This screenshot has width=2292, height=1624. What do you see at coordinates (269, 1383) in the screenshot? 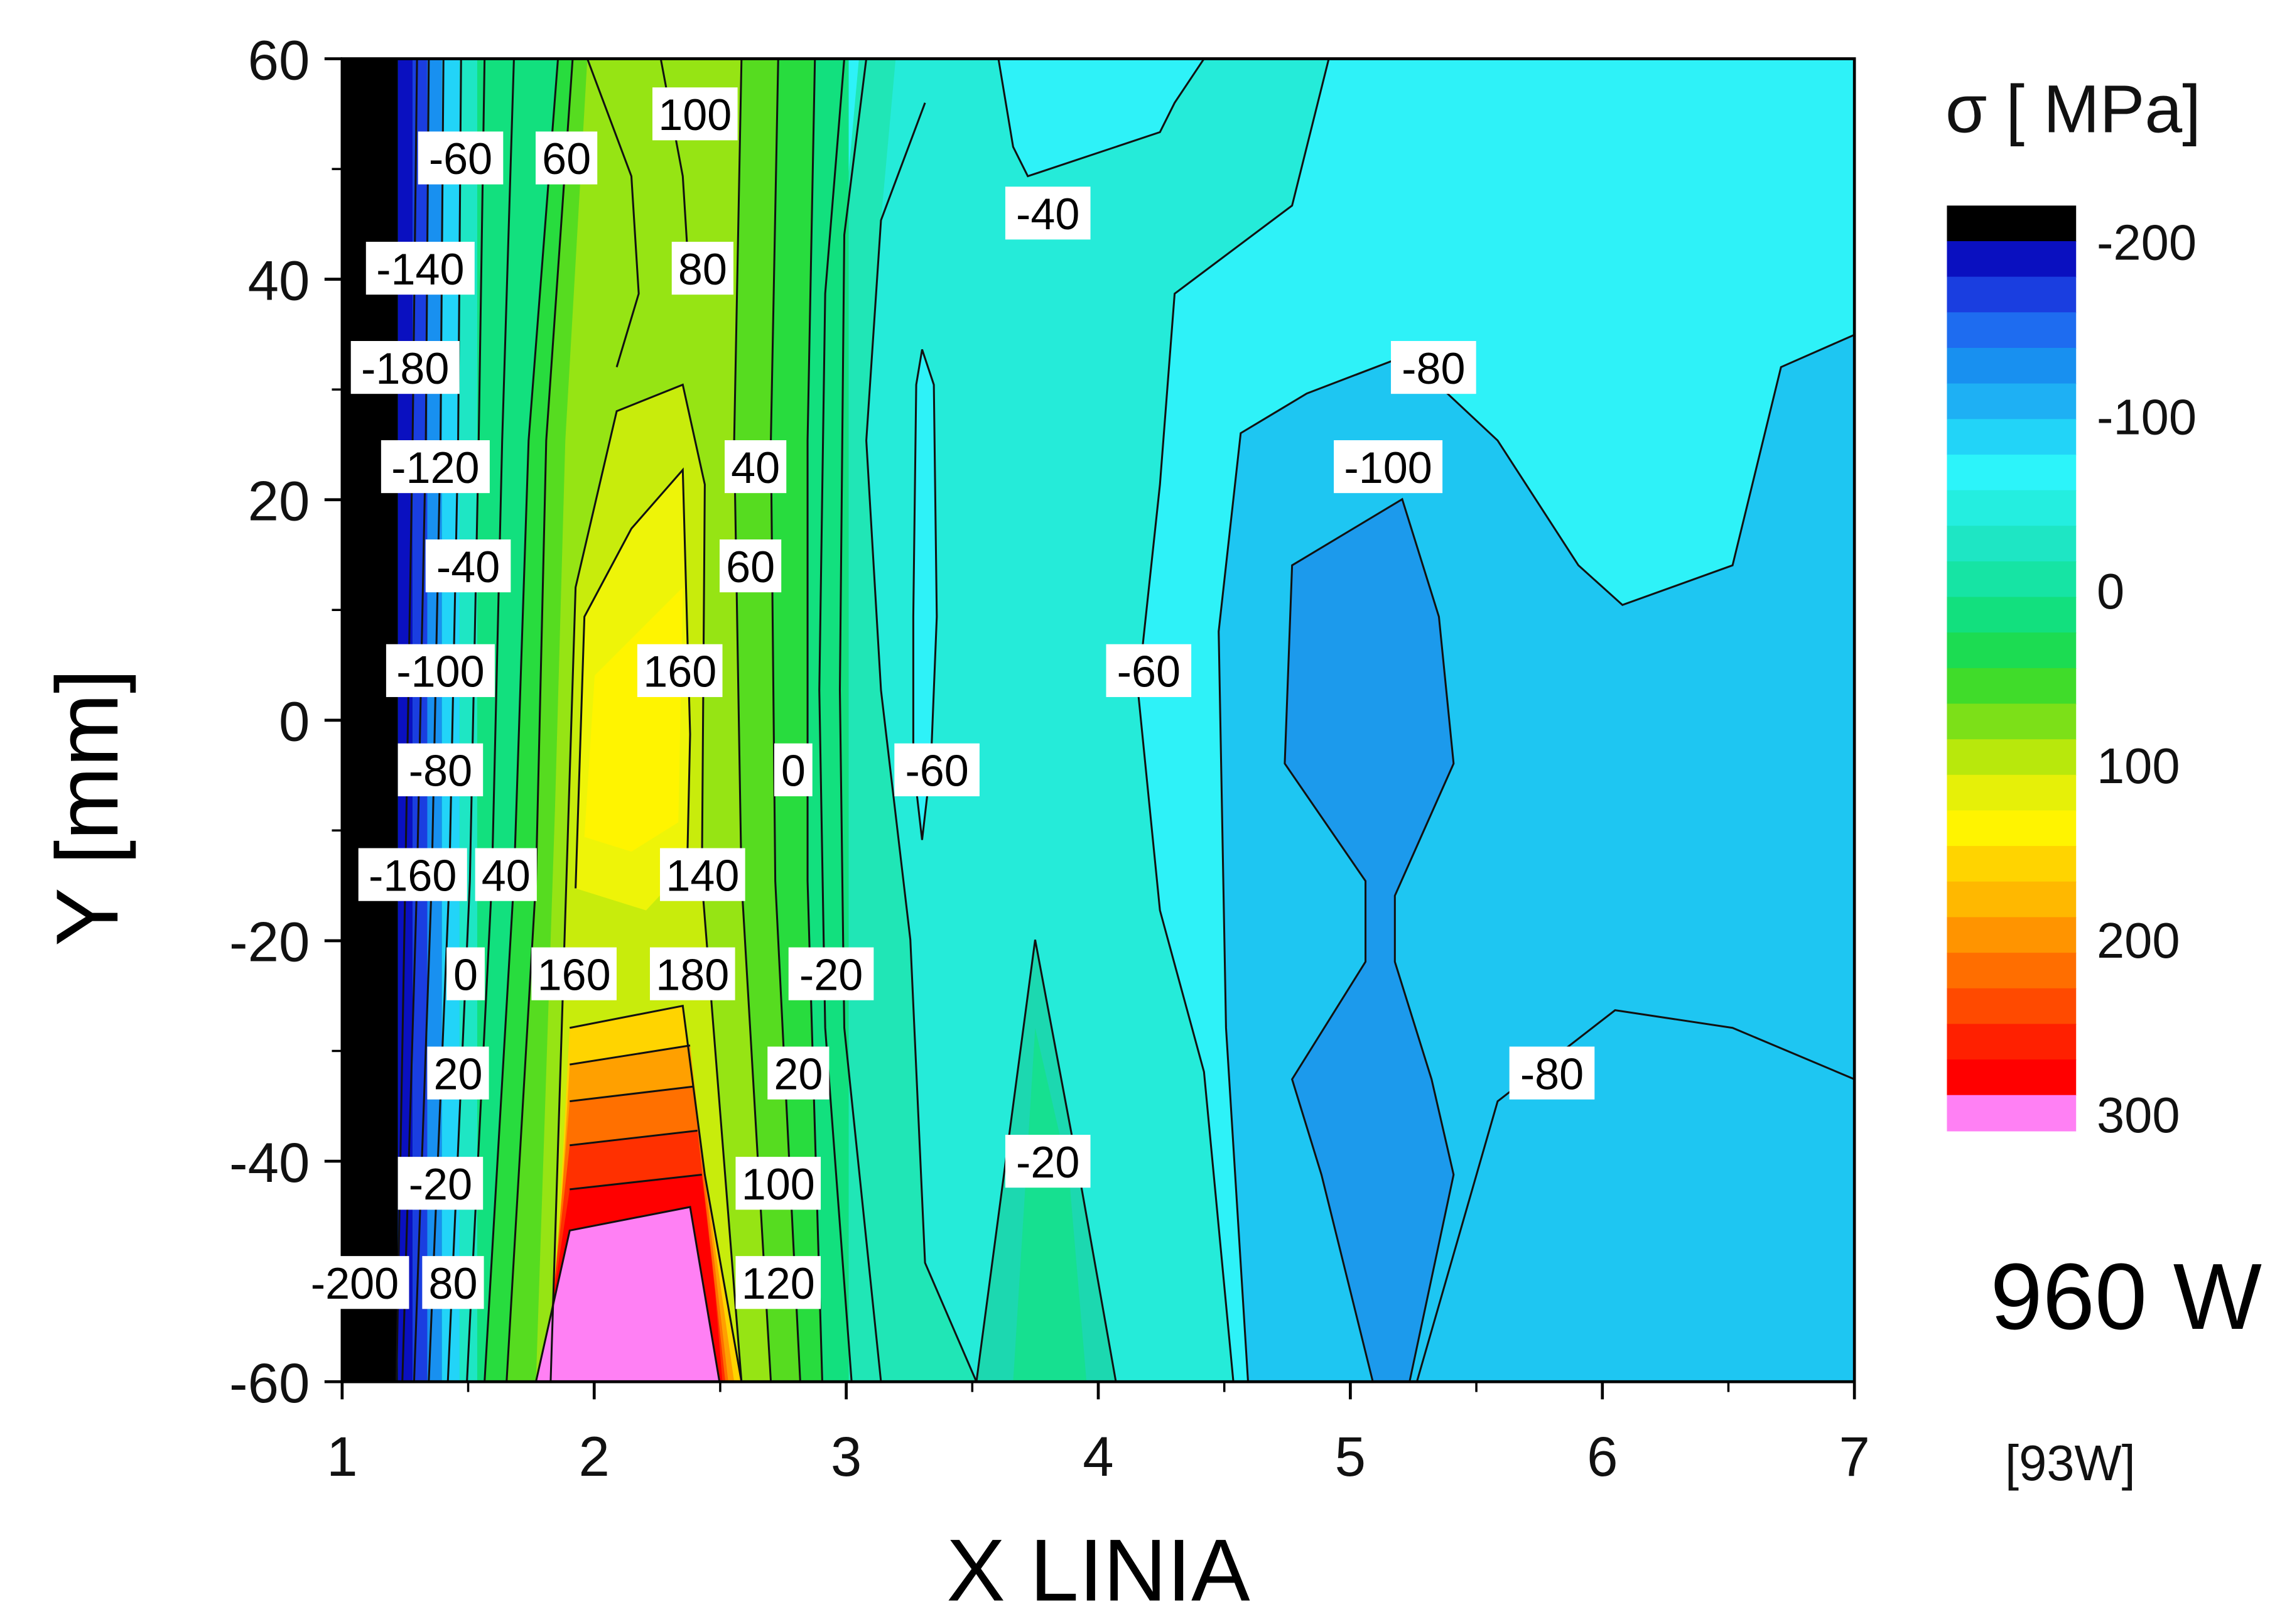
I see `y-tick-label: -60` at bounding box center [269, 1383].